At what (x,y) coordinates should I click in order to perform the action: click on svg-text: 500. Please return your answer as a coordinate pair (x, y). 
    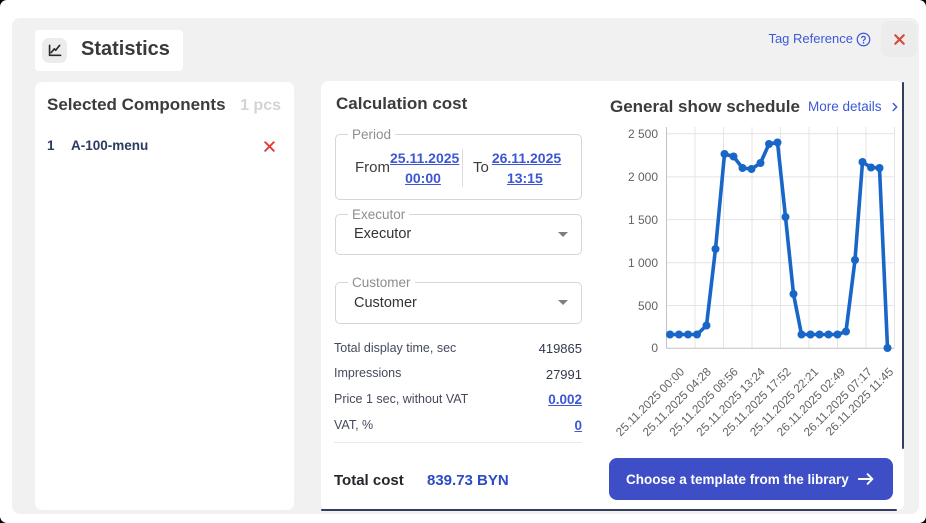
    Looking at the image, I should click on (648, 306).